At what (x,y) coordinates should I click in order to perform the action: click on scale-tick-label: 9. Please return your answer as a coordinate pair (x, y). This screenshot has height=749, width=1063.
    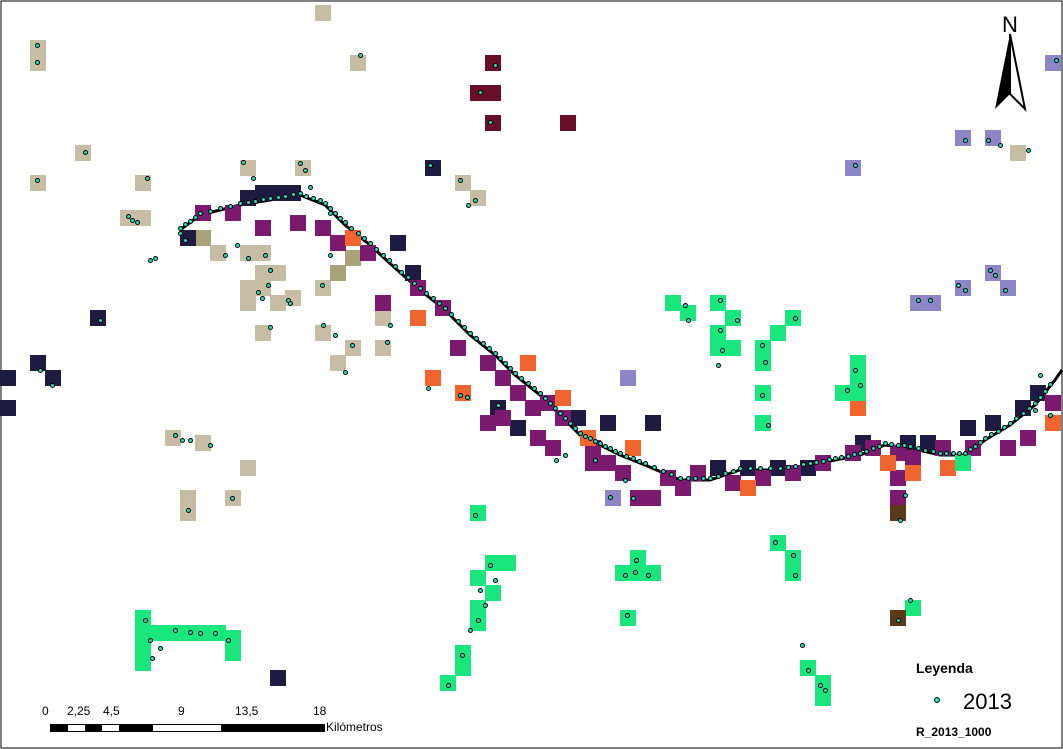
    Looking at the image, I should click on (181, 711).